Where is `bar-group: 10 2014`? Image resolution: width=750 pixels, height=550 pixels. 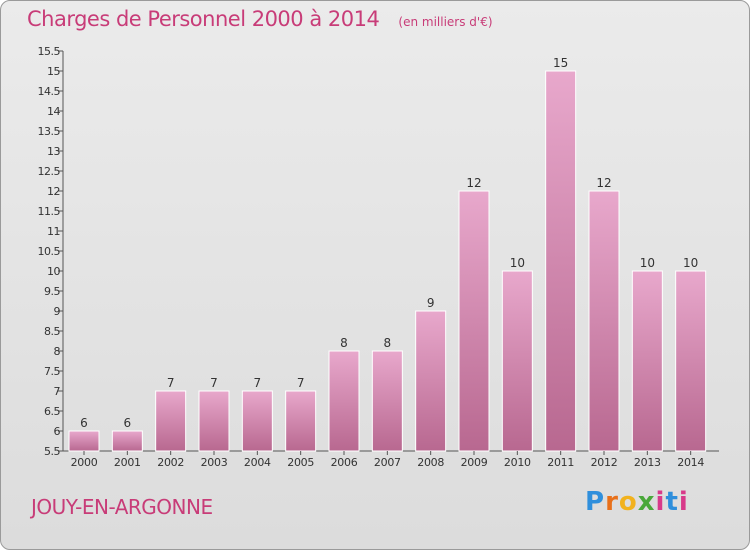
bar-group: 10 2014 is located at coordinates (691, 362).